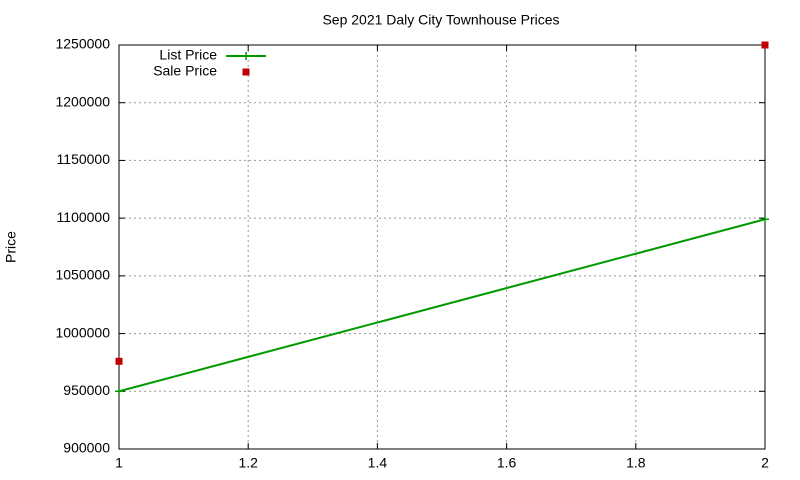 The width and height of the screenshot is (800, 480). What do you see at coordinates (119, 463) in the screenshot?
I see `x-tick-label: 1` at bounding box center [119, 463].